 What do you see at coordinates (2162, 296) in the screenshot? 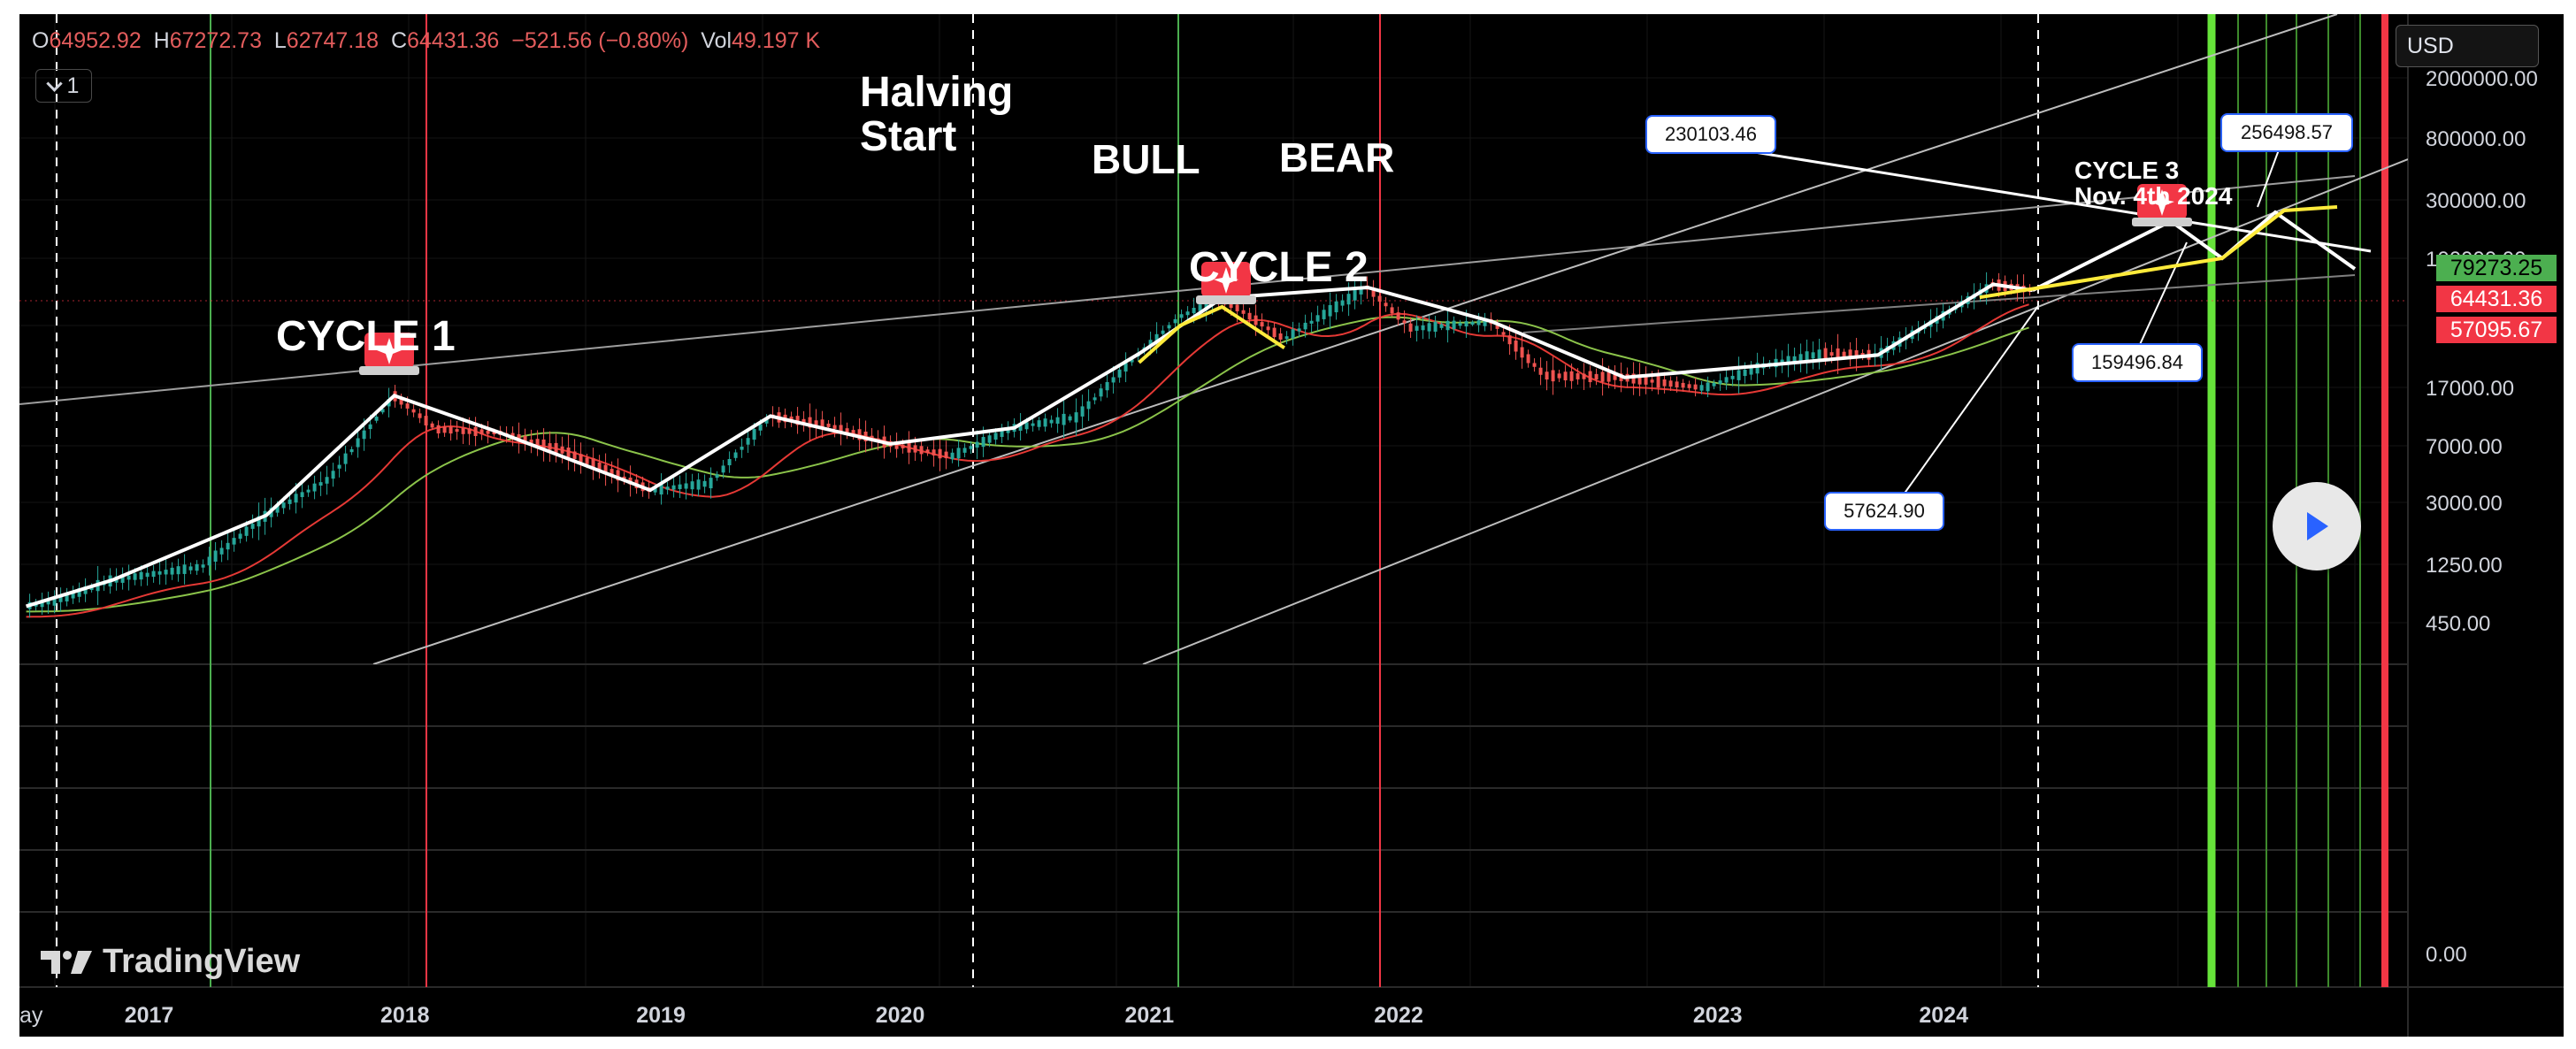
I see `callout-leader` at bounding box center [2162, 296].